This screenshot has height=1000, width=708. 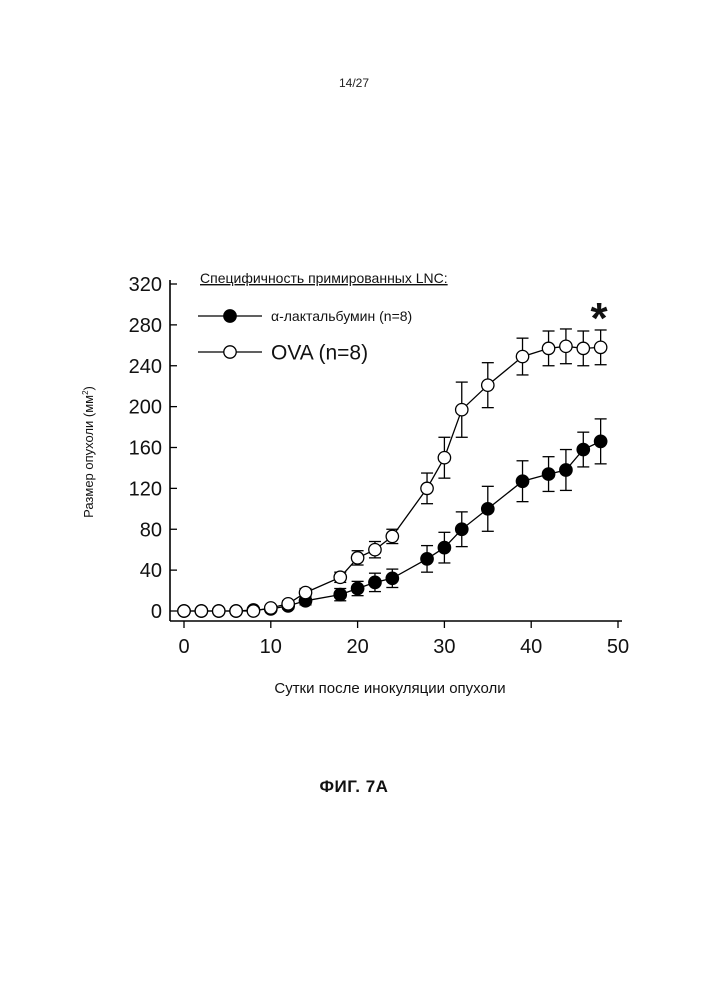 I want to click on y-tick-label: 160, so click(x=145, y=449).